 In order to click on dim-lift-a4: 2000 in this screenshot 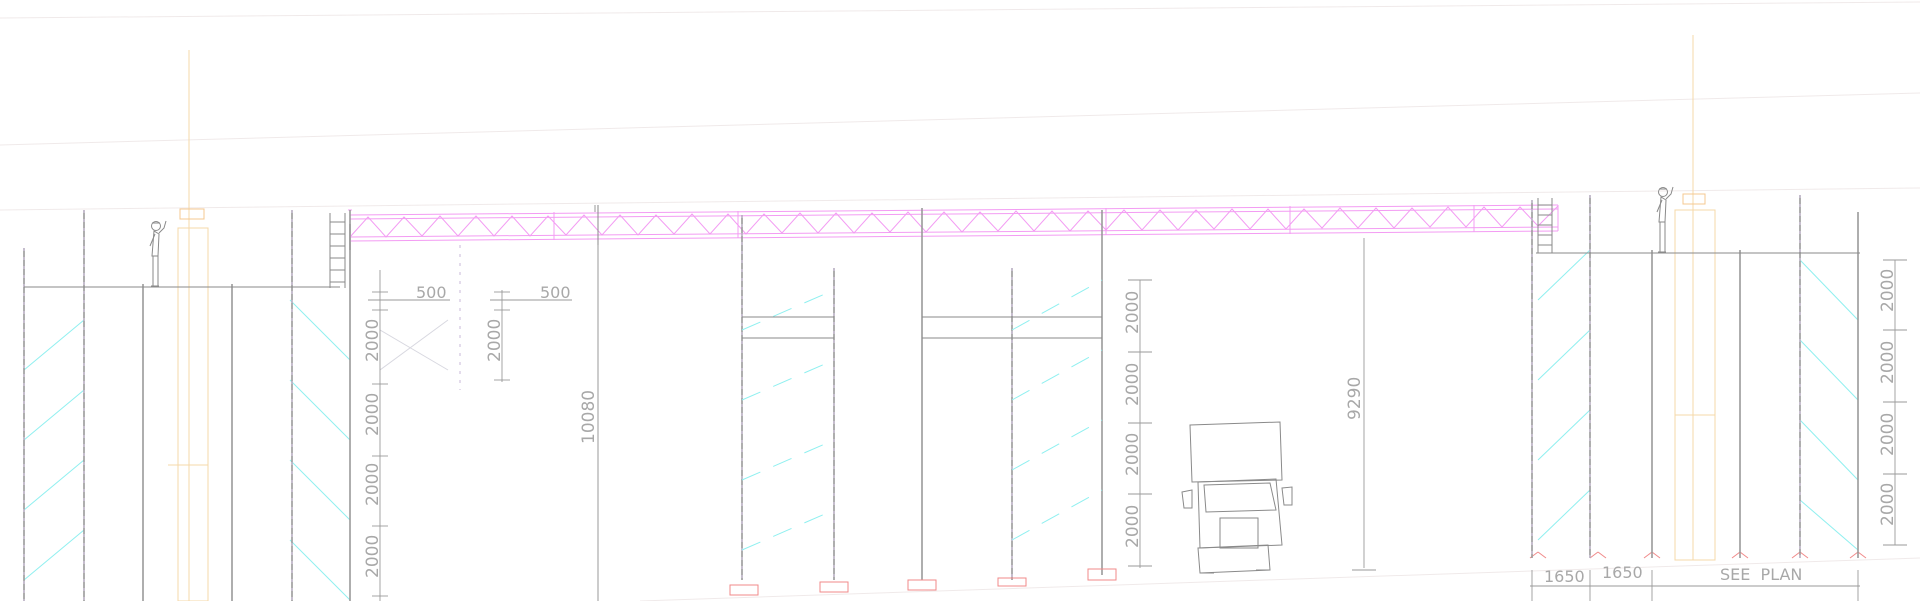, I will do `click(373, 556)`.